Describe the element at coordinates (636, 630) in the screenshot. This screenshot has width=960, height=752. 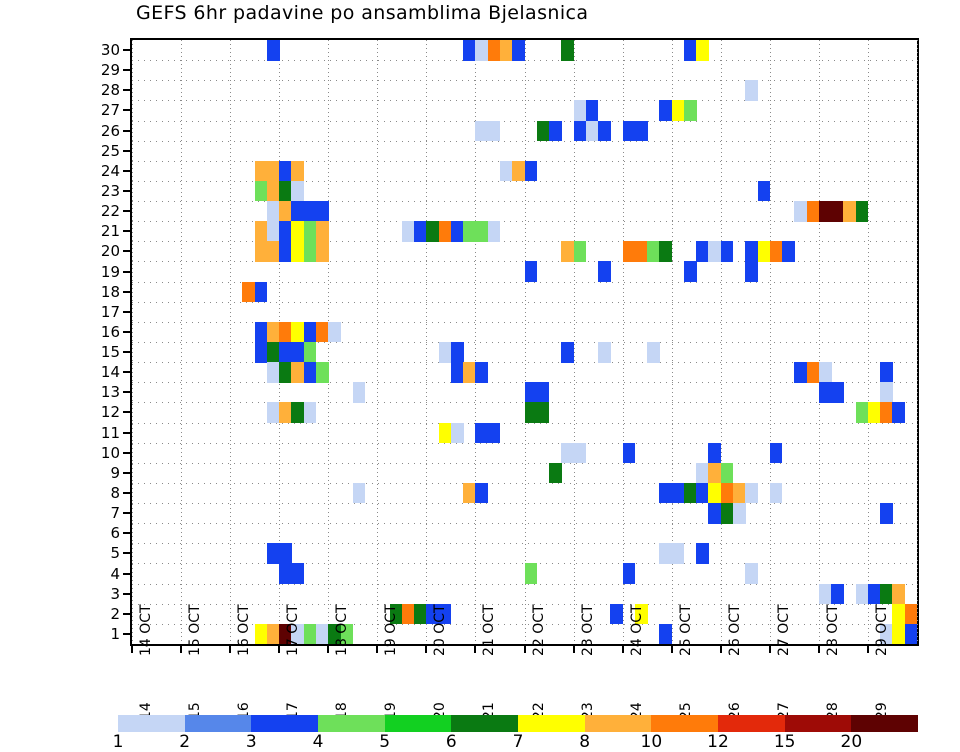
I see `x-axis-label: 24 OCT` at that location.